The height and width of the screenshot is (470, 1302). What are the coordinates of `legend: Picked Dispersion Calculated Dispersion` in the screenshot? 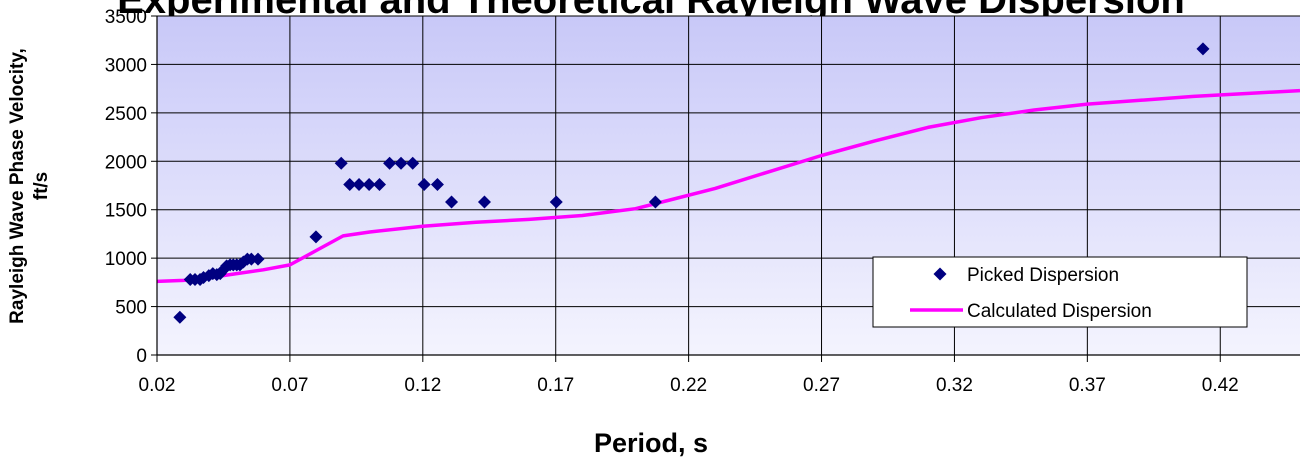 It's located at (1060, 292).